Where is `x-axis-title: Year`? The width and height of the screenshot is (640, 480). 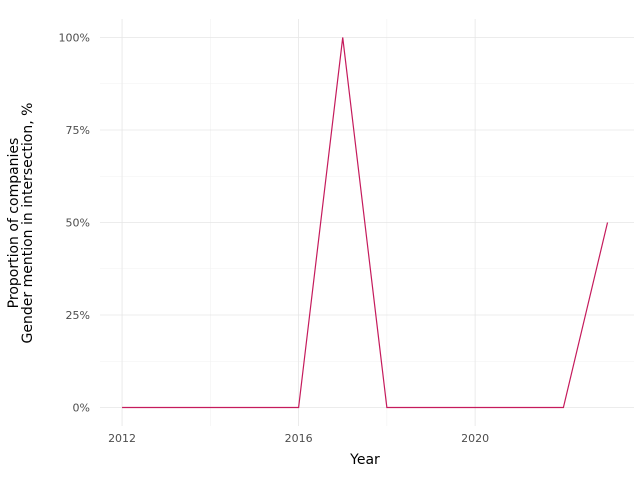
x-axis-title: Year is located at coordinates (364, 460).